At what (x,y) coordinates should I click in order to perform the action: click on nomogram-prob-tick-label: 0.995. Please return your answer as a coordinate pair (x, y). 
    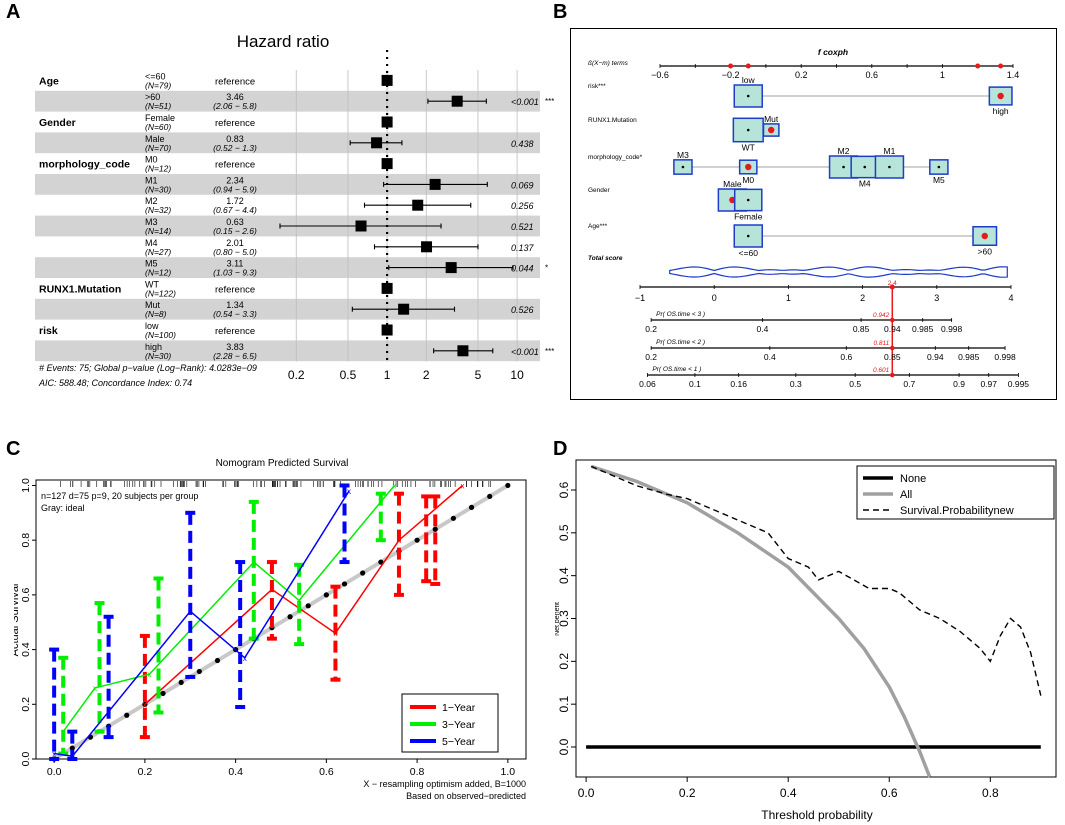
    Looking at the image, I should click on (1019, 384).